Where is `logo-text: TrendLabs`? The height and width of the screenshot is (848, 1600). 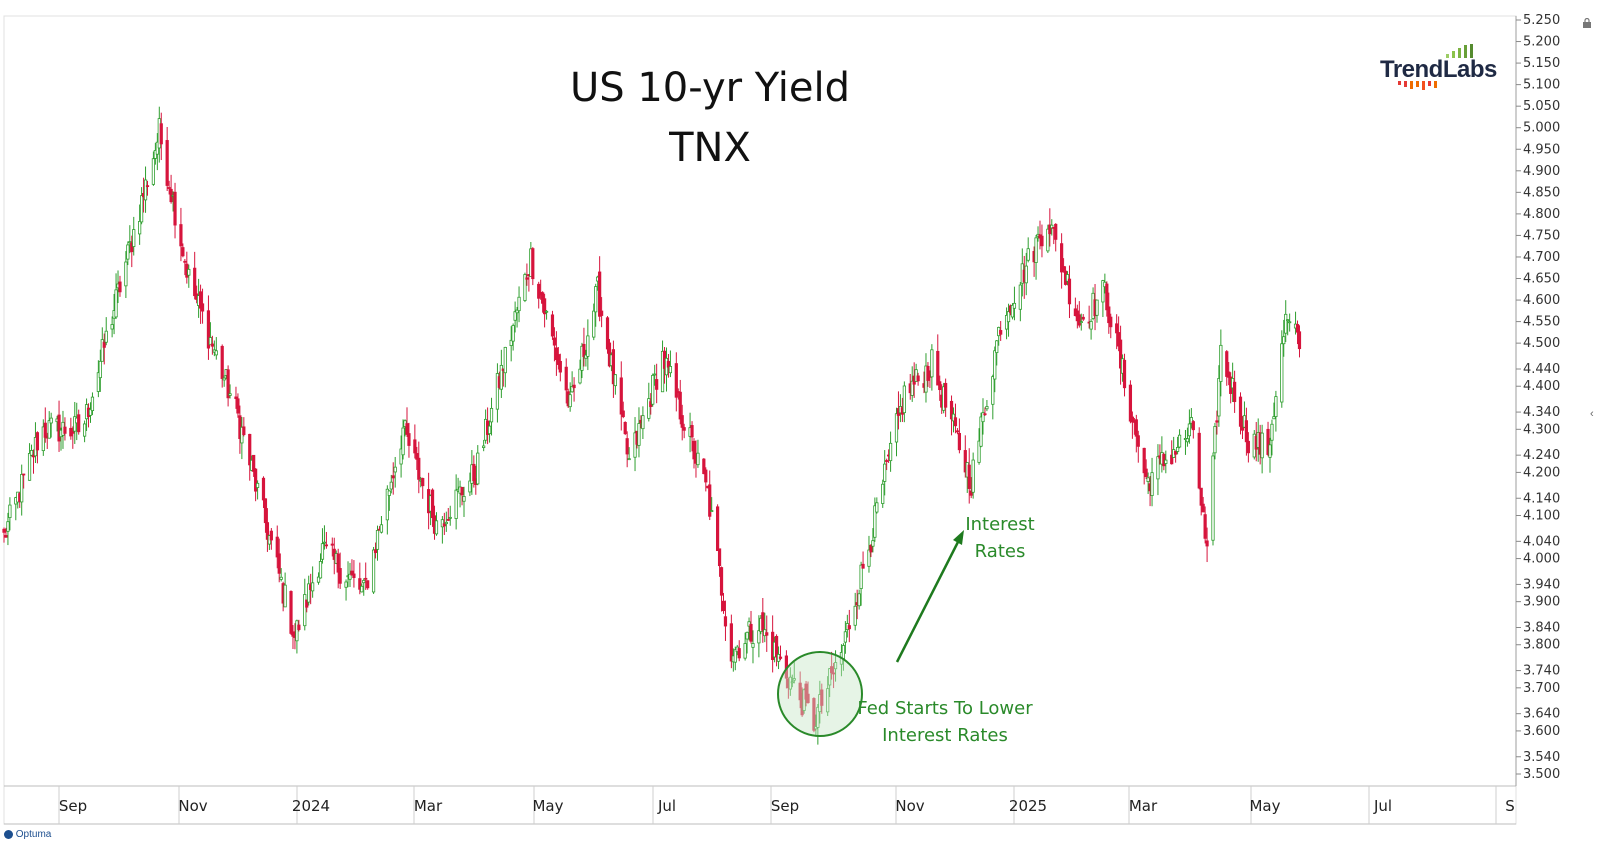
logo-text: TrendLabs is located at coordinates (1438, 69).